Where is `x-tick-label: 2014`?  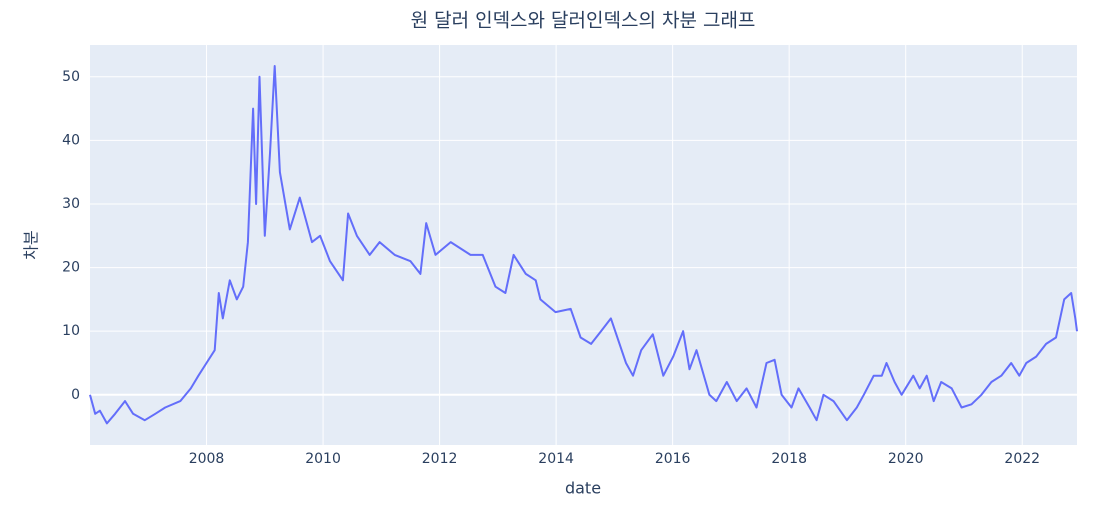 x-tick-label: 2014 is located at coordinates (556, 459).